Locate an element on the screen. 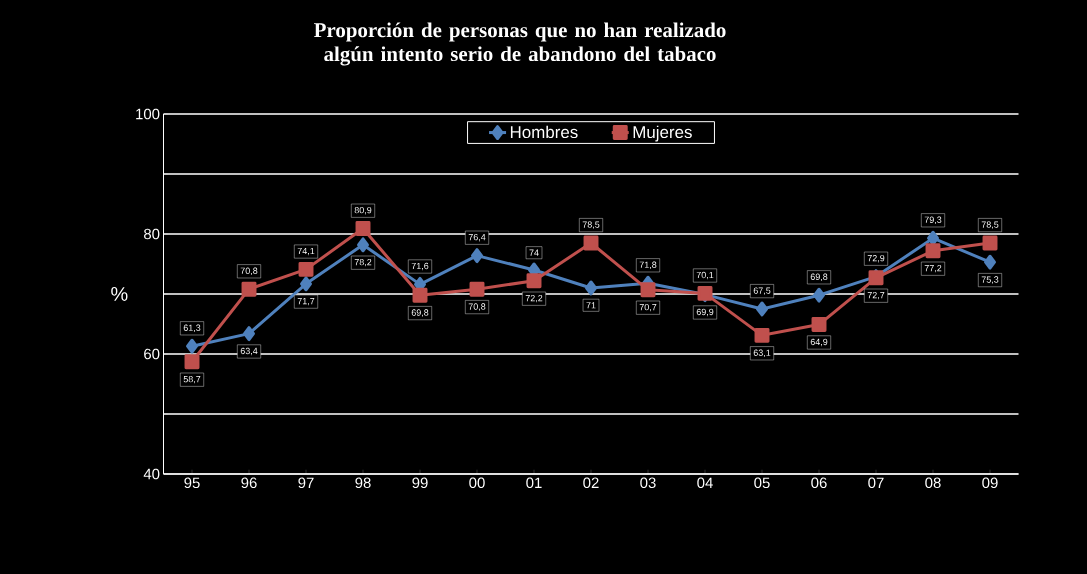 The width and height of the screenshot is (1087, 574). data-label: 71 is located at coordinates (591, 305).